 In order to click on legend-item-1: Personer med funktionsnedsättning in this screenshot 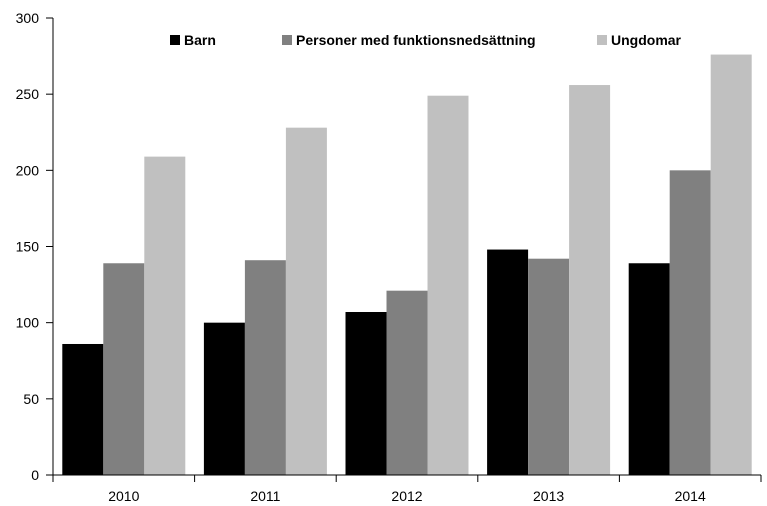, I will do `click(409, 40)`.